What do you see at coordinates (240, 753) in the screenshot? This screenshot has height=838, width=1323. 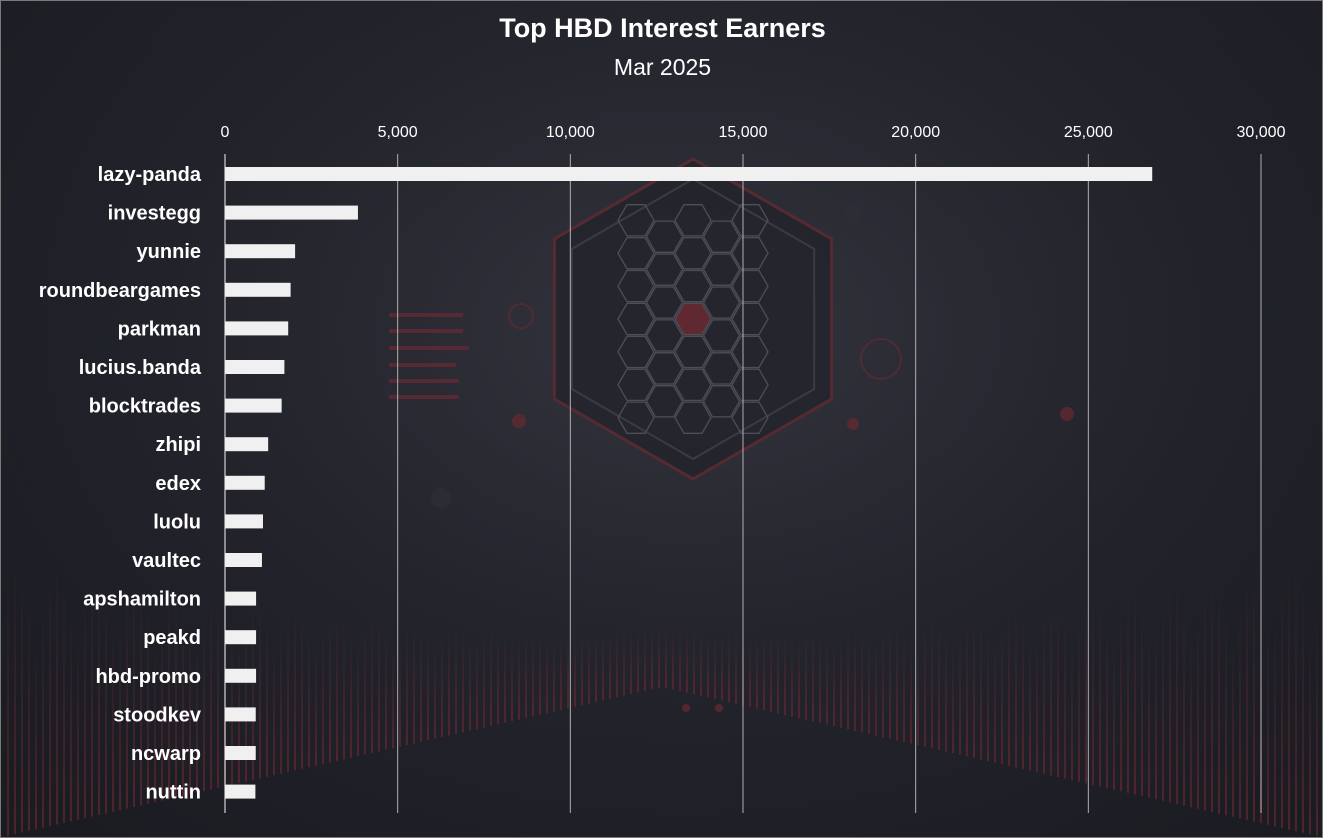 I see `bar-ncwarp` at bounding box center [240, 753].